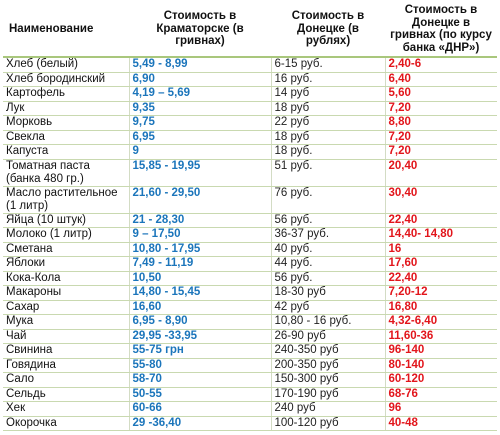 The width and height of the screenshot is (500, 435). What do you see at coordinates (66, 423) in the screenshot?
I see `product-name-cell: Окорочка` at bounding box center [66, 423].